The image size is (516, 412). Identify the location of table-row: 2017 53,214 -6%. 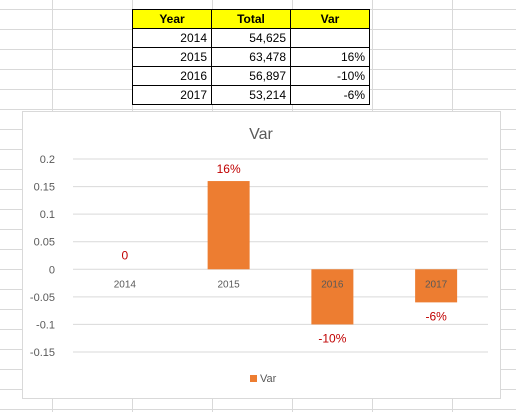
(251, 95).